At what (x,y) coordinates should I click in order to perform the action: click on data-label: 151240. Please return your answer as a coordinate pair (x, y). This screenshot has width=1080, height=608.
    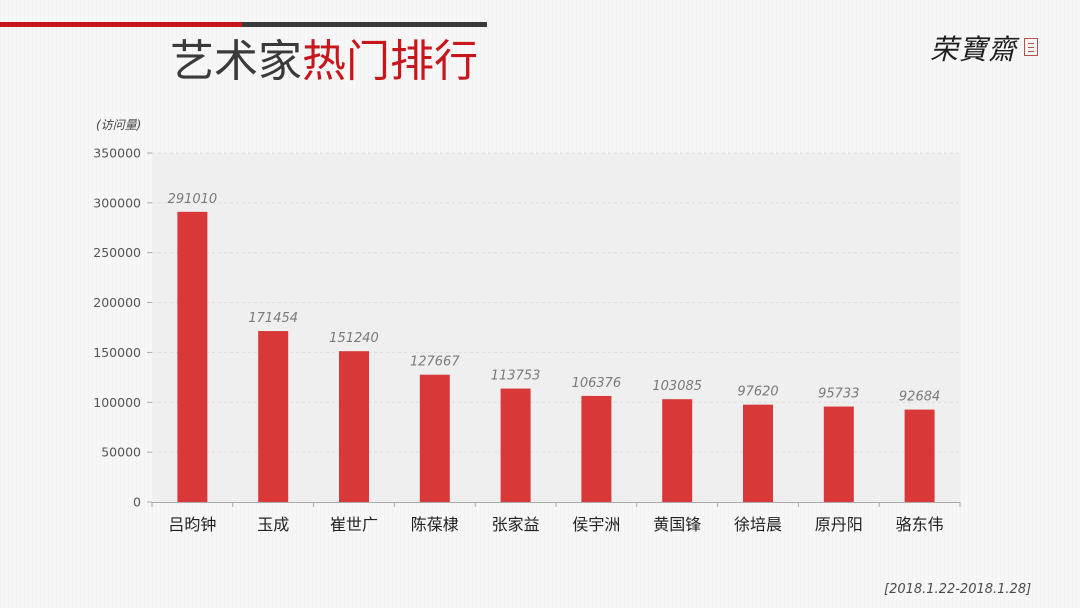
    Looking at the image, I should click on (354, 338).